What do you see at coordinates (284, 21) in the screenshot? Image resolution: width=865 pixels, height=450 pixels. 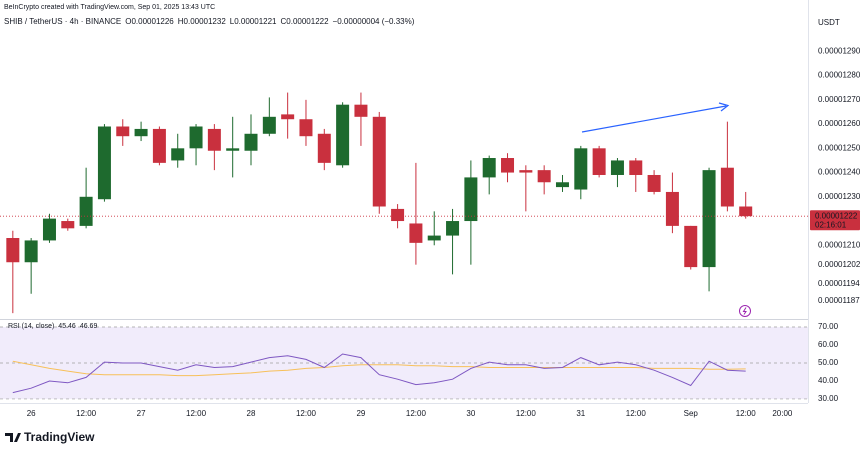 I see `ohlc-label: C` at bounding box center [284, 21].